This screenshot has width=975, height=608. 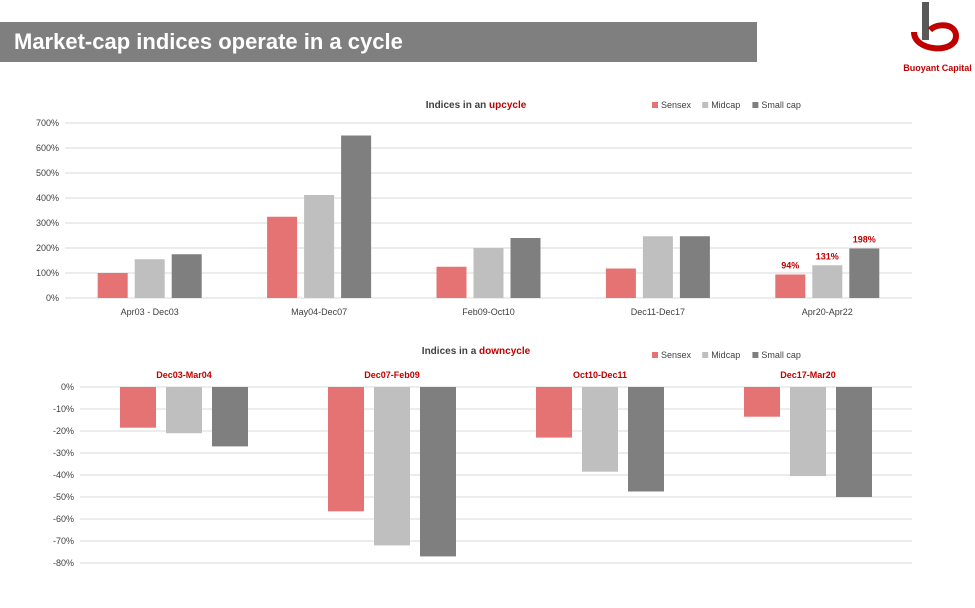 I want to click on y-tick-label: 200%, so click(x=47, y=248).